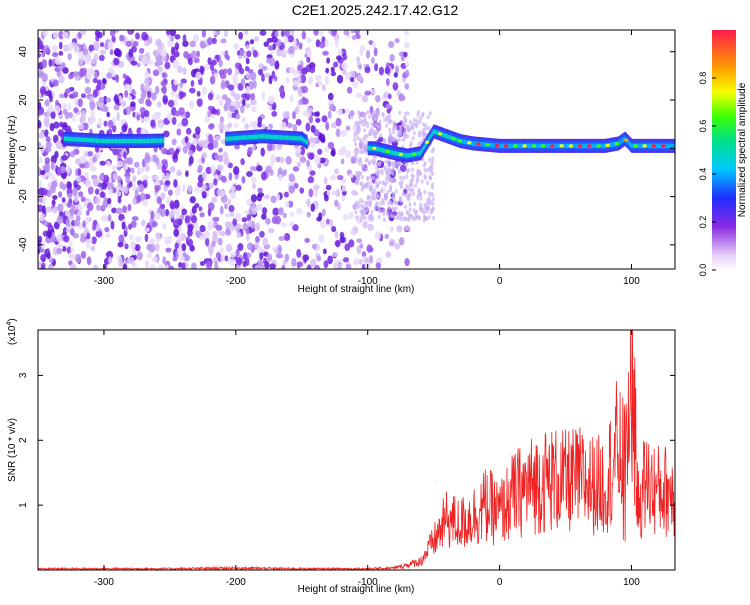 The height and width of the screenshot is (605, 750). Describe the element at coordinates (703, 270) in the screenshot. I see `colorbar-tick-label: 0.0` at that location.